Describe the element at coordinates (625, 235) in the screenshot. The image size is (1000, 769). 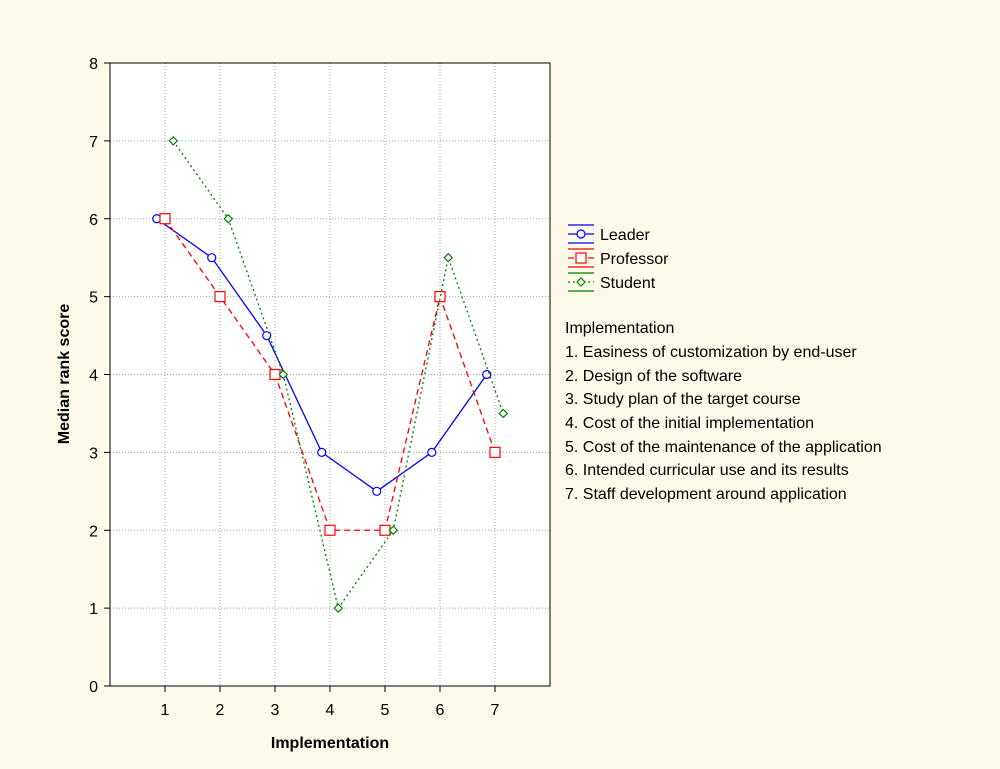
I see `legend-label: Leader` at that location.